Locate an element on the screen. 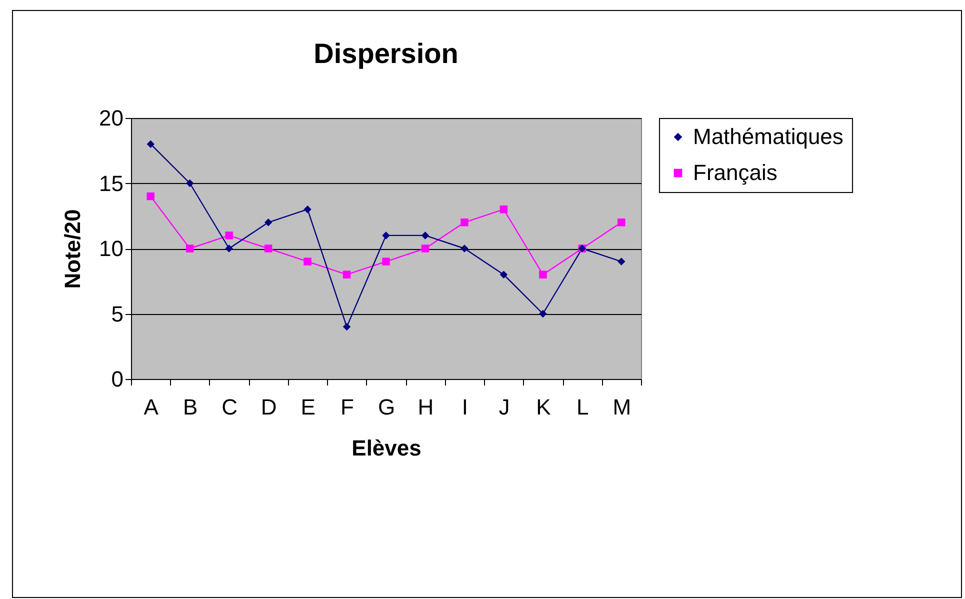  x-tick-label: J is located at coordinates (504, 407).